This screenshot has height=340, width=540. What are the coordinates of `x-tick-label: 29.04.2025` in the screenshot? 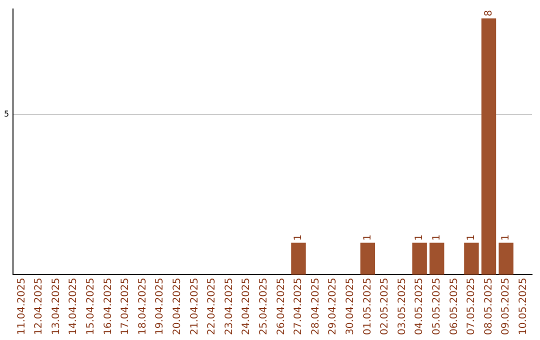 It's located at (333, 307).